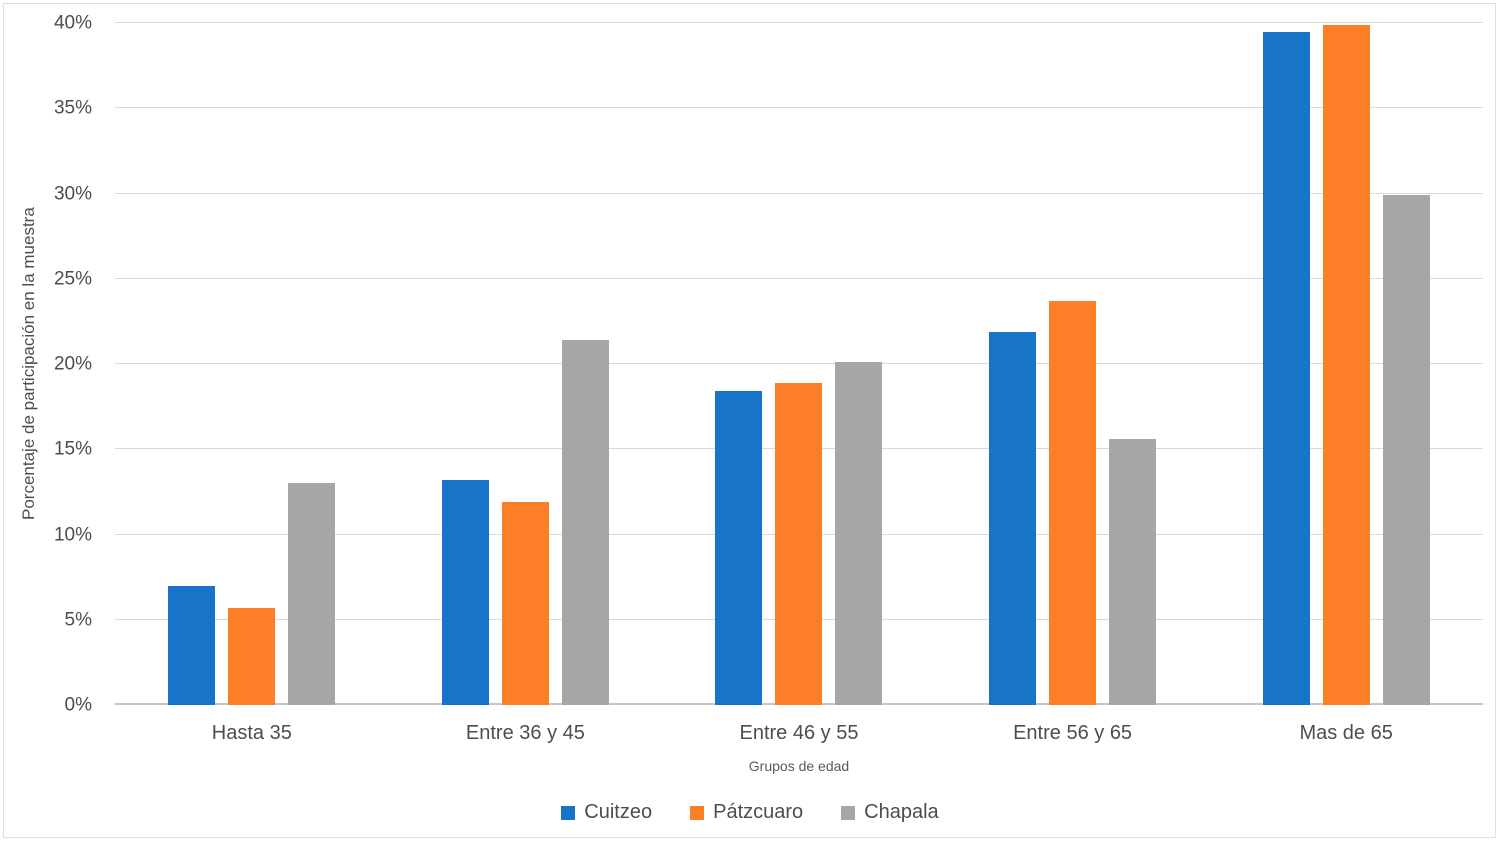 Image resolution: width=1500 pixels, height=844 pixels. What do you see at coordinates (568, 812) in the screenshot?
I see `legend-swatch-cuitzeo` at bounding box center [568, 812].